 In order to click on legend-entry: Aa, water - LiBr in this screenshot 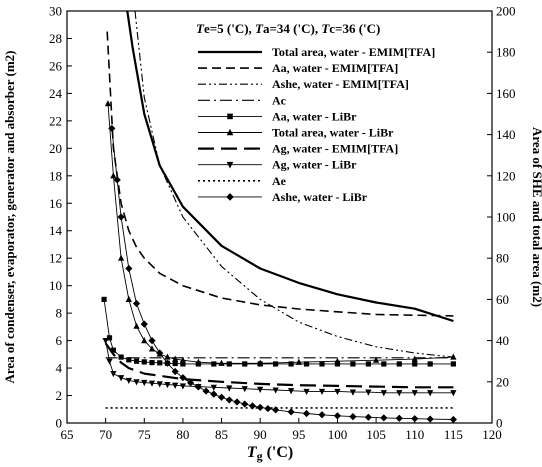, I will do `click(277, 116)`.